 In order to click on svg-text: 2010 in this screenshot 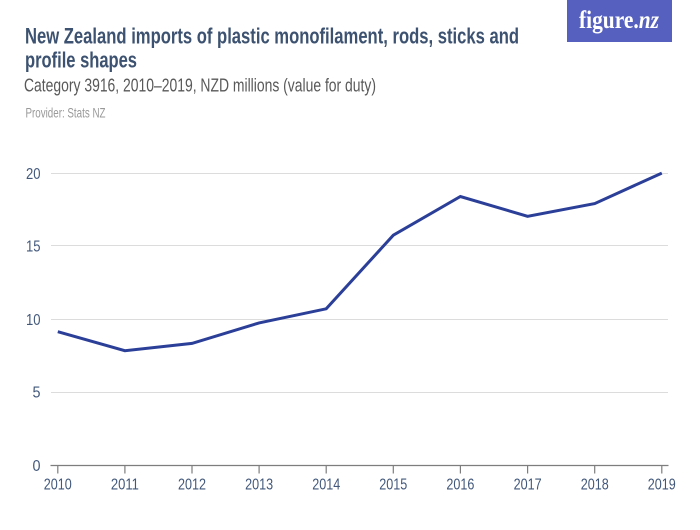, I will do `click(58, 485)`.